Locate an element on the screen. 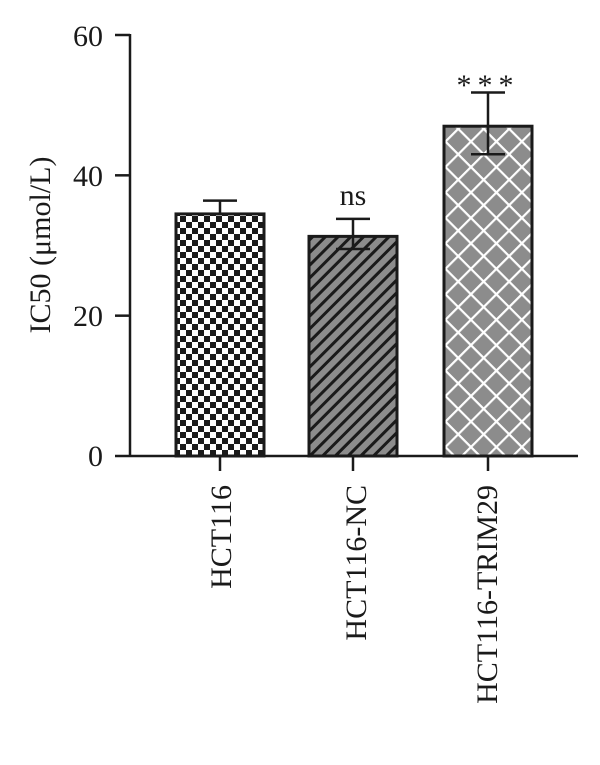  significance-label: ns is located at coordinates (353, 195).